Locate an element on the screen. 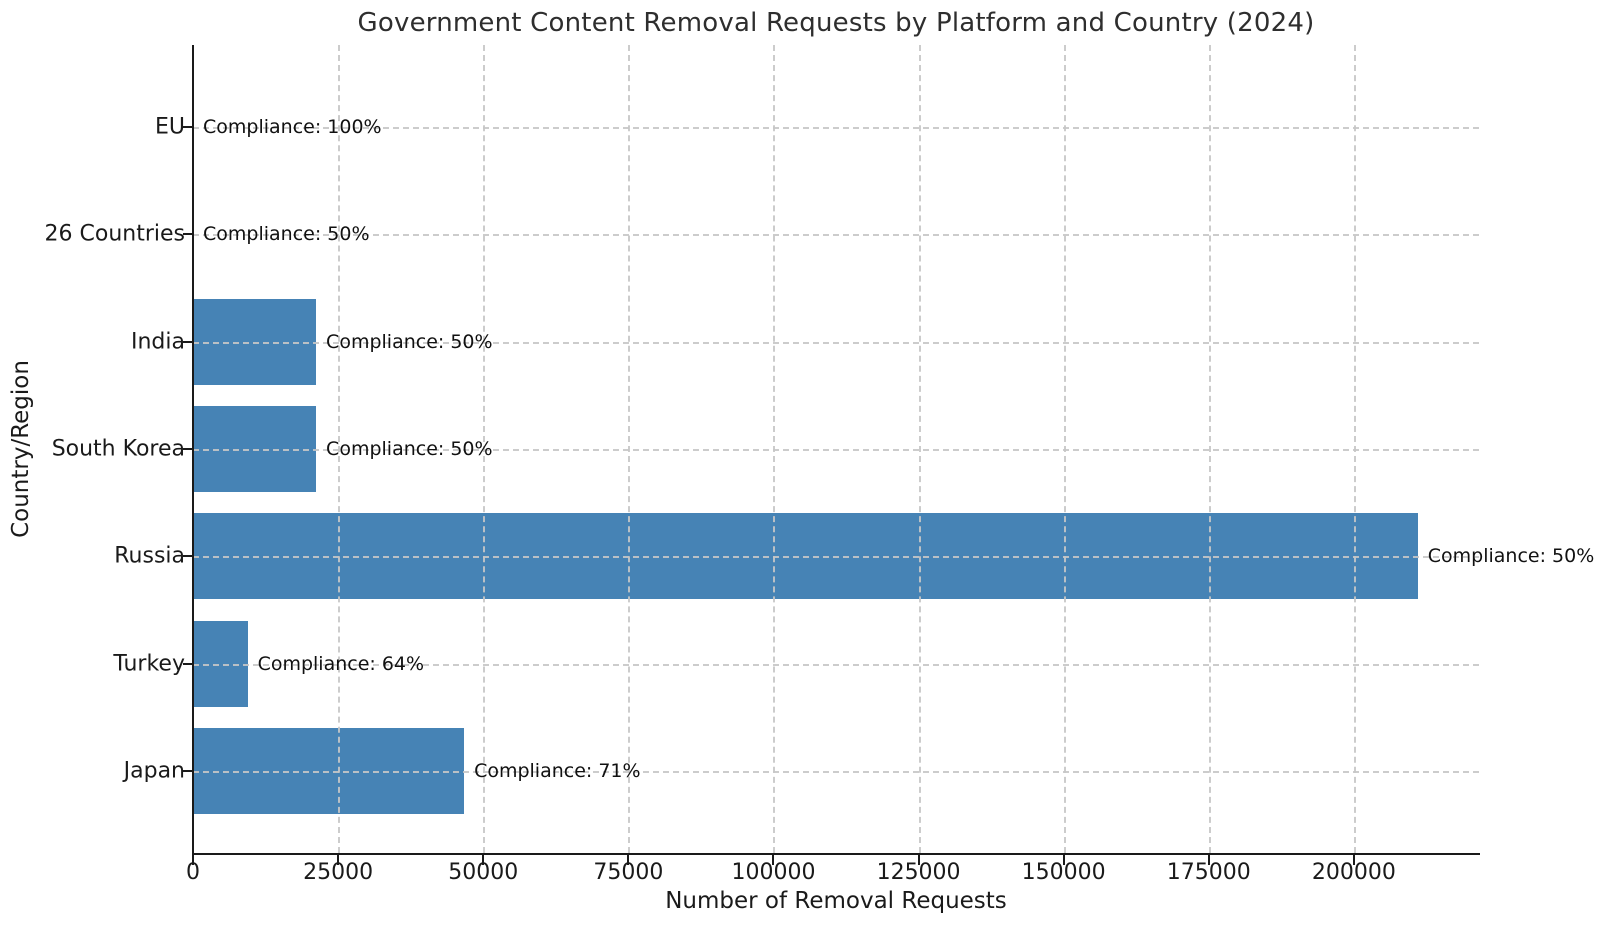 This screenshot has width=1600, height=929. y-tick-label-eu: EU is located at coordinates (169, 127).